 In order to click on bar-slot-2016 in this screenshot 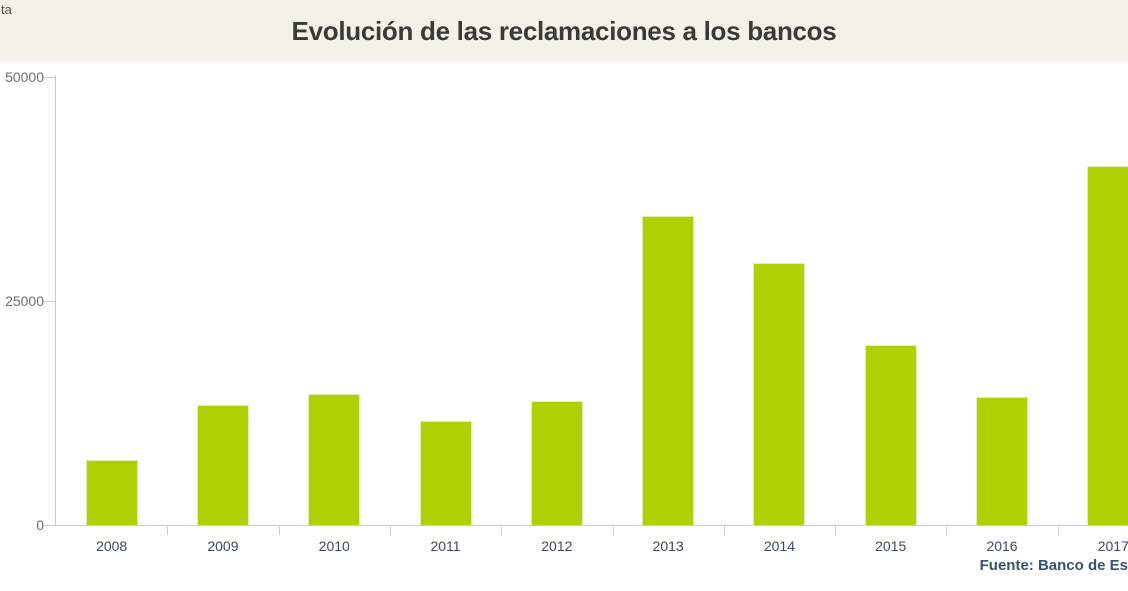, I will do `click(1001, 461)`.